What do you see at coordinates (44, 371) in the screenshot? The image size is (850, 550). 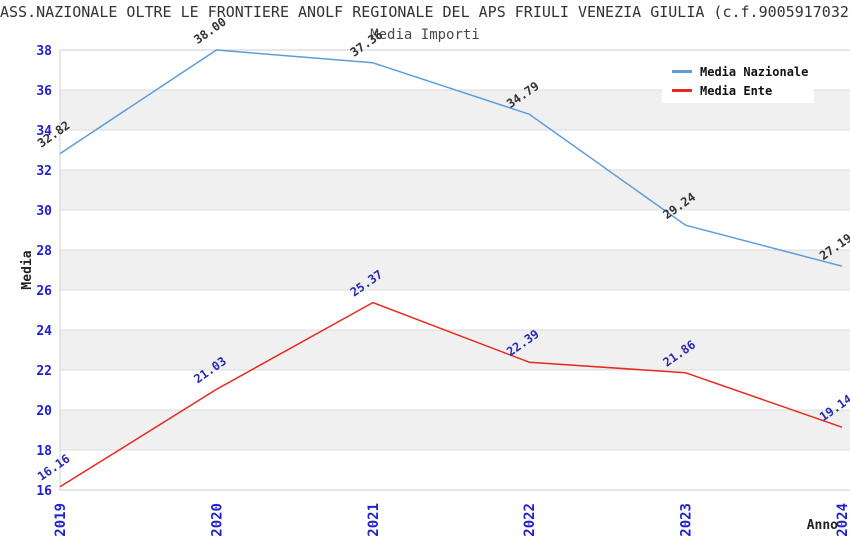 I see `y-tick-label: 22` at bounding box center [44, 371].